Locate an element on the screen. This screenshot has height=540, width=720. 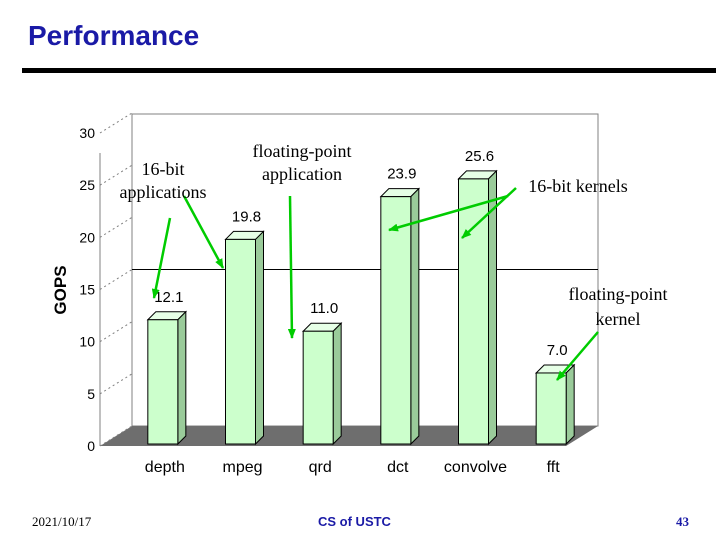
arrow-16bit-to-depth is located at coordinates (161, 258).